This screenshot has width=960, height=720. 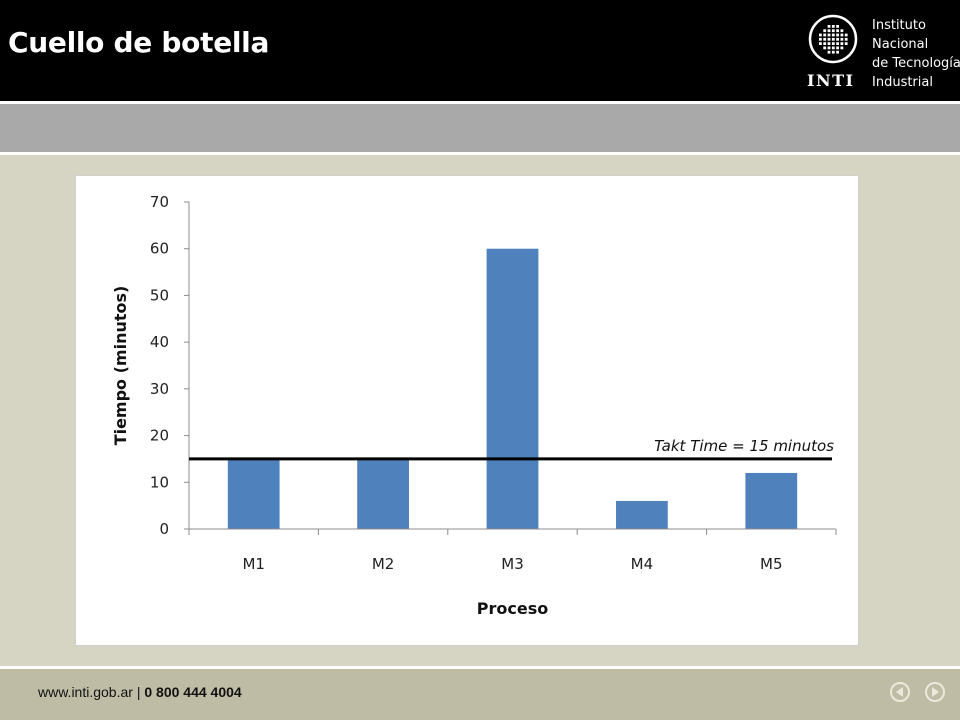 What do you see at coordinates (383, 564) in the screenshot?
I see `x-tick-label: M2` at bounding box center [383, 564].